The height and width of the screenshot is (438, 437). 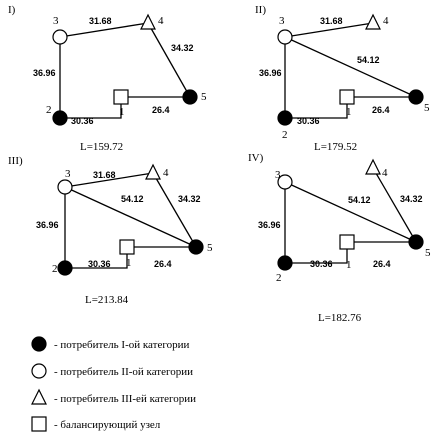 What do you see at coordinates (256, 158) in the screenshot?
I see `panel-label: IV)` at bounding box center [256, 158].